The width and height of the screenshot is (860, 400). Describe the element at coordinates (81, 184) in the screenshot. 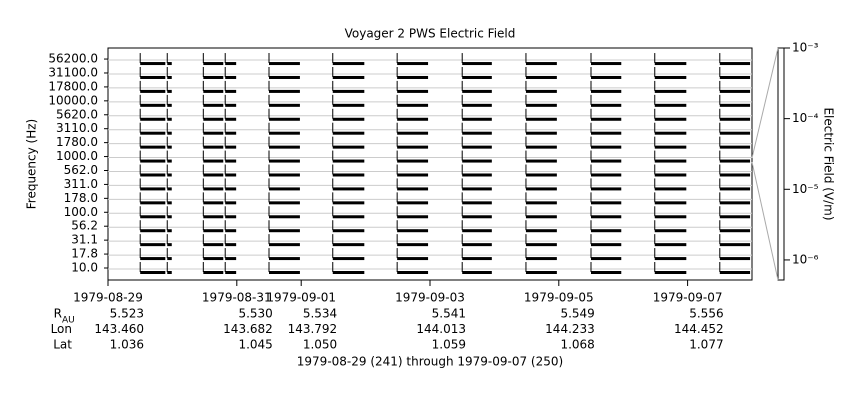

I see `channel-label: 311.0` at that location.